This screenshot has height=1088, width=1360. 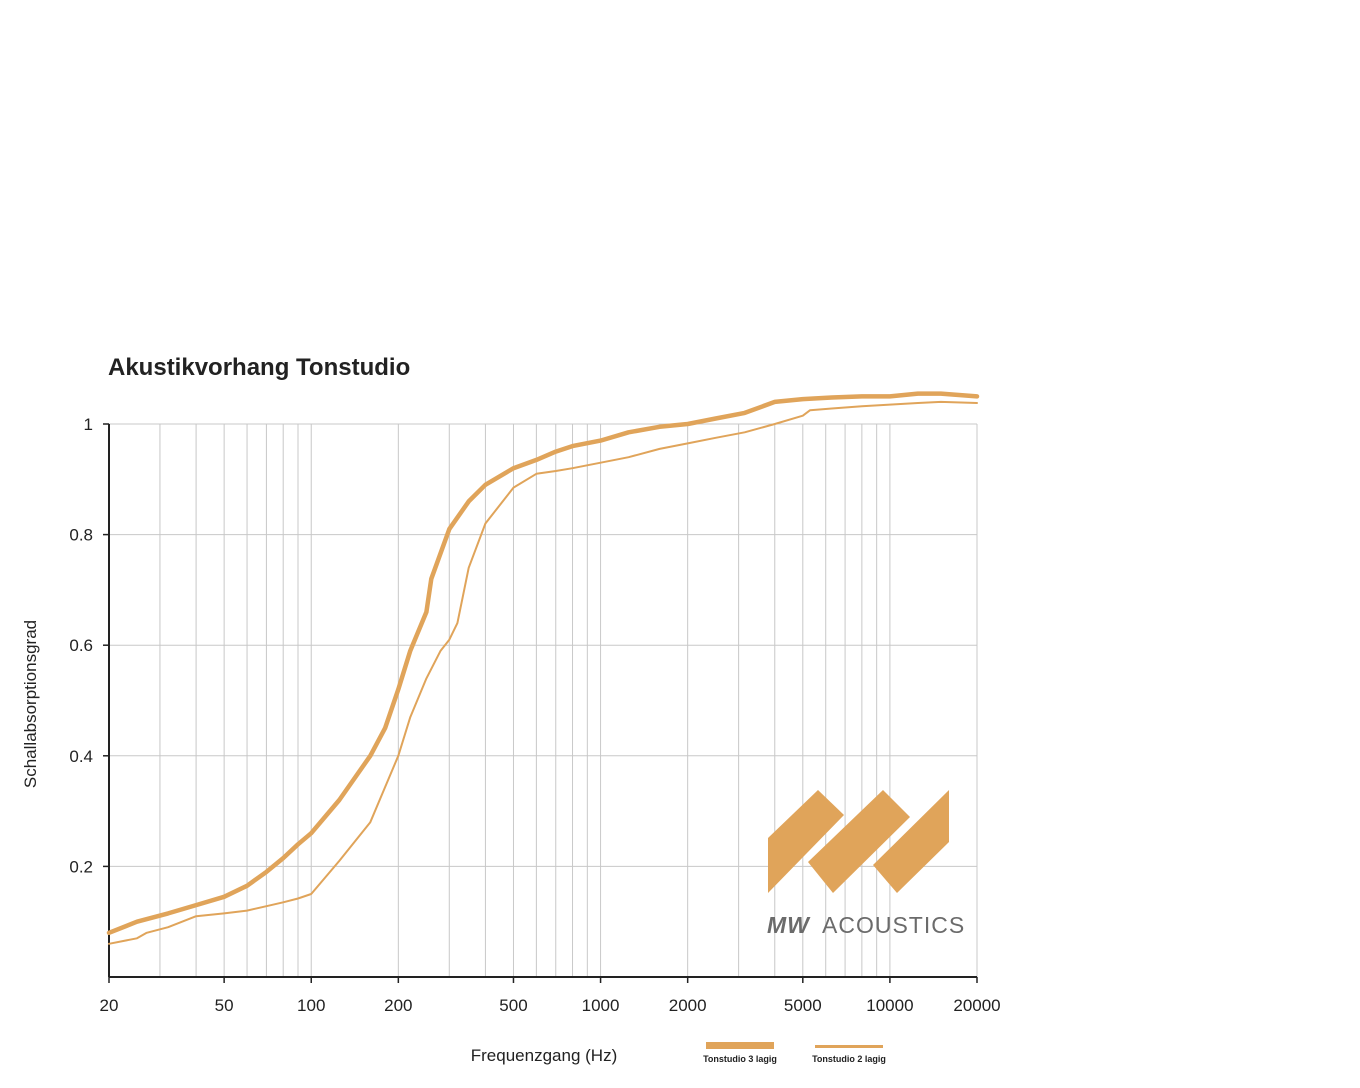 I want to click on logo-text: MW ACOUSTICS, so click(x=866, y=925).